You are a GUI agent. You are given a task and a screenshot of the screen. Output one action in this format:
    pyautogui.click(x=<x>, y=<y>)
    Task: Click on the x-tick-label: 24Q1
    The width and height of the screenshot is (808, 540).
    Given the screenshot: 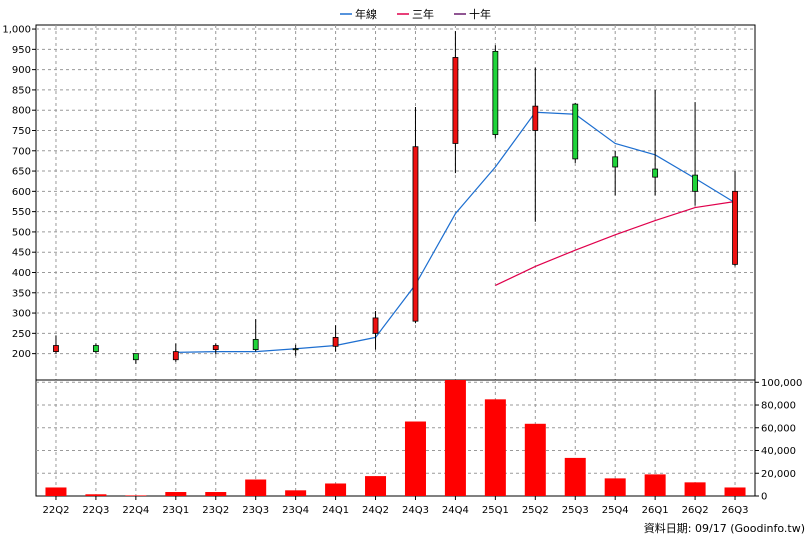 What is the action you would take?
    pyautogui.click(x=335, y=510)
    